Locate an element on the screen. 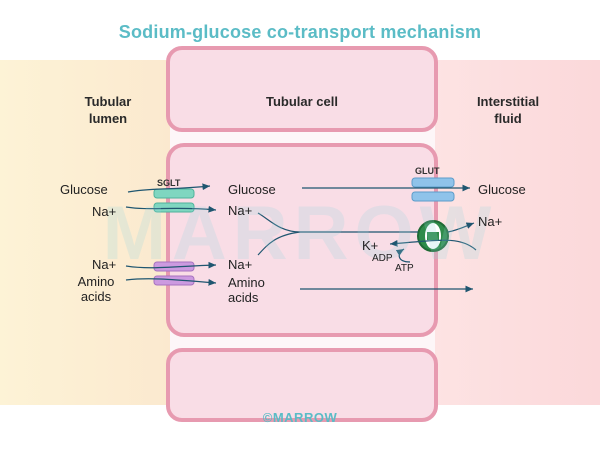 The image size is (600, 450). na-bottom-to-pump-path is located at coordinates (279, 243).